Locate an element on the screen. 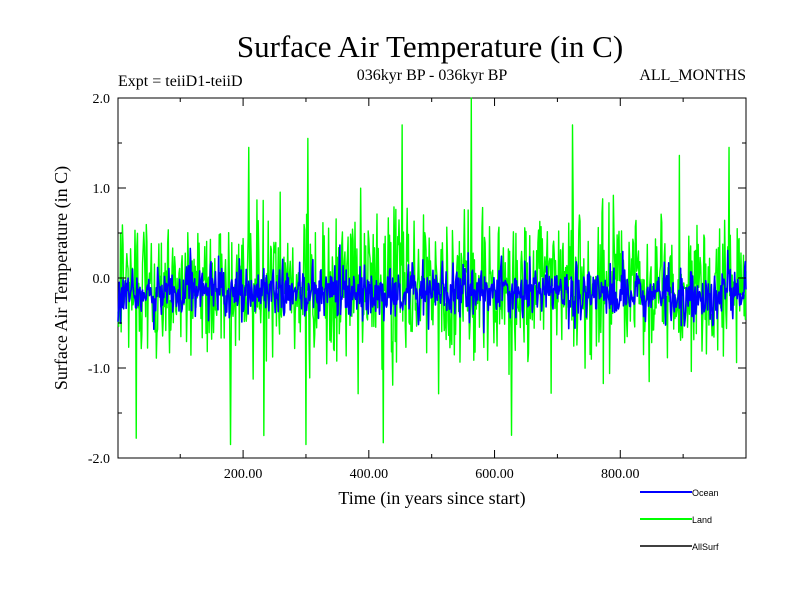  series-ocean is located at coordinates (432, 289).